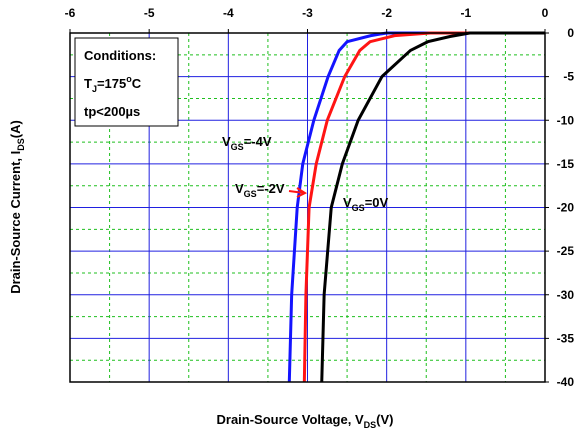 This screenshot has height=441, width=577. What do you see at coordinates (17, 207) in the screenshot?
I see `y-axis-label: Drain-Source Current, IDS(A)` at bounding box center [17, 207].